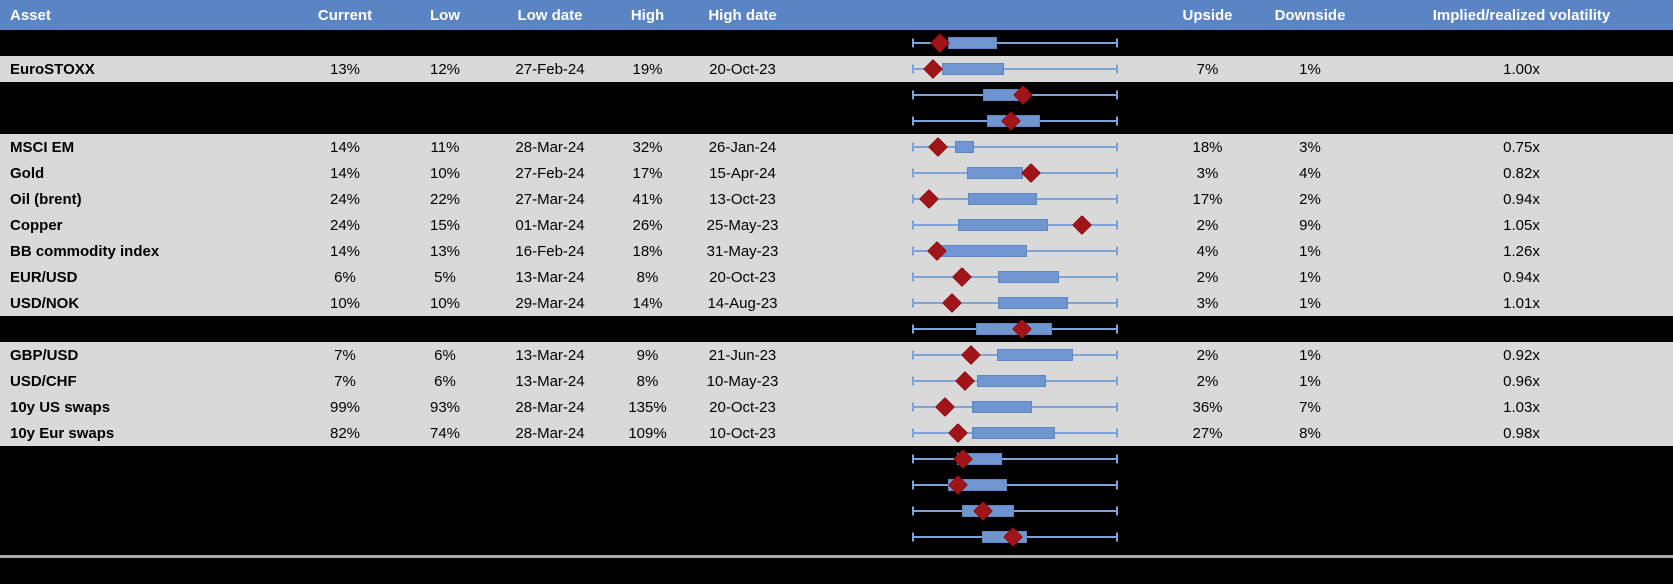  What do you see at coordinates (836, 485) in the screenshot?
I see `chart-row` at bounding box center [836, 485].